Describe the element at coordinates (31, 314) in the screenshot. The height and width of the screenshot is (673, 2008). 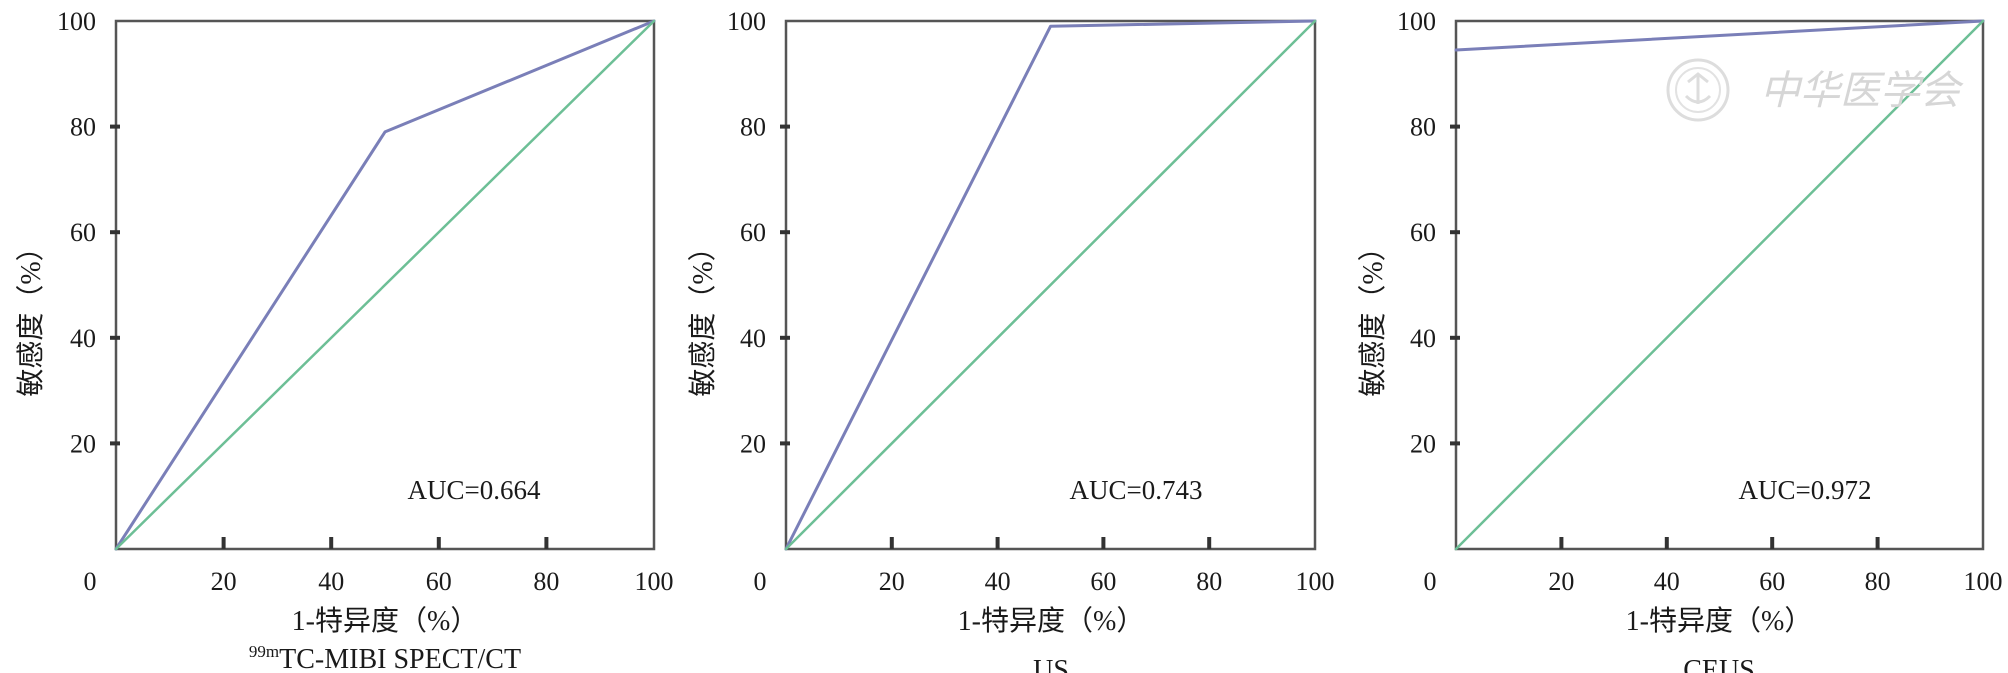
I see `panel-1-y-axis-title: 敏感度（%）` at that location.